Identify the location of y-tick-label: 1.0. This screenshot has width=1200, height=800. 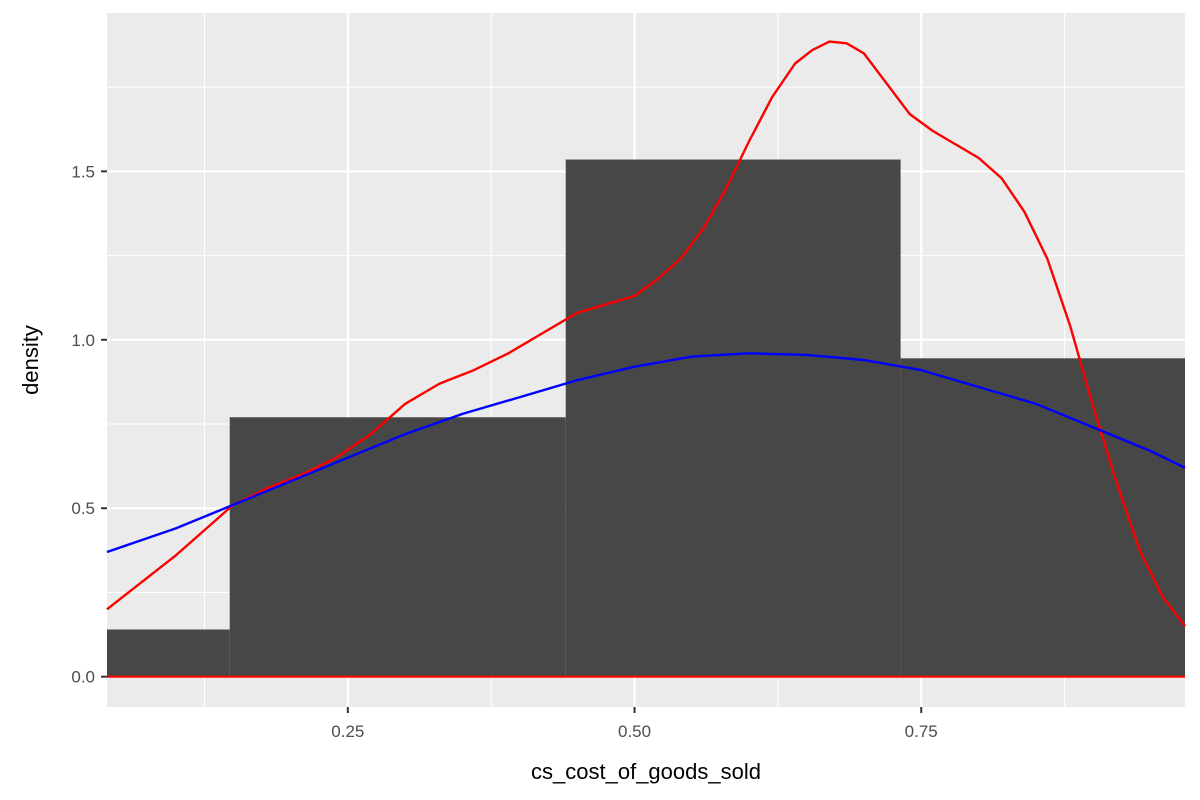
(83, 340).